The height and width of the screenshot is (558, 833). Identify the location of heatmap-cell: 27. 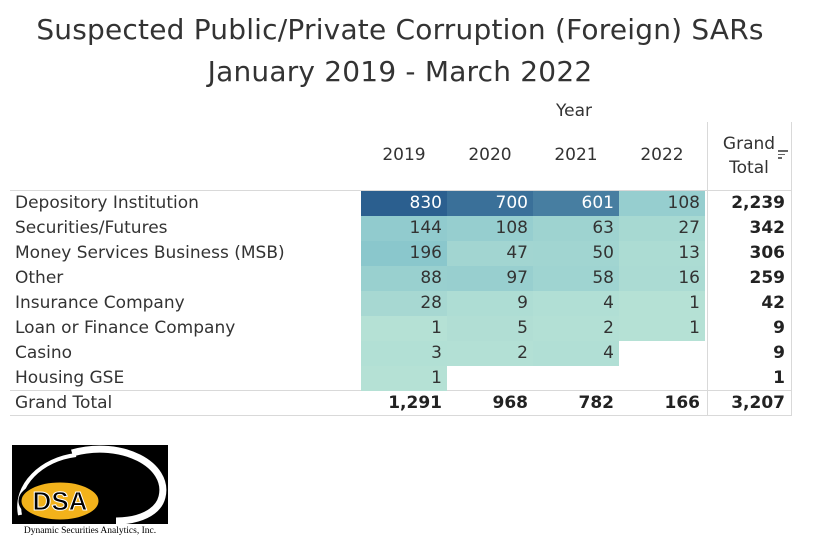
(662, 228).